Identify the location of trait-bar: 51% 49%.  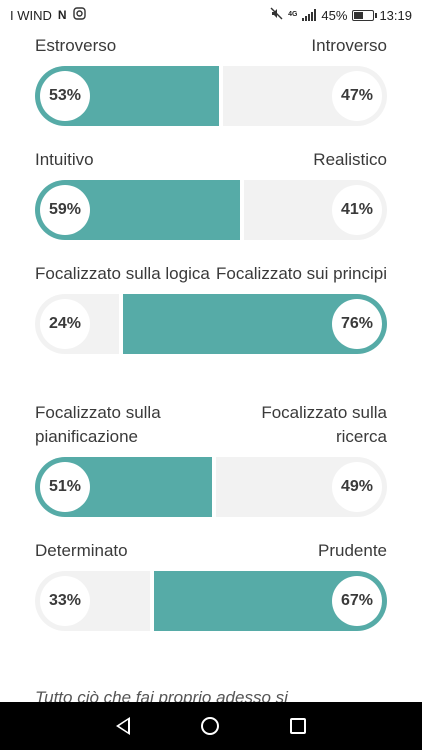
(211, 487).